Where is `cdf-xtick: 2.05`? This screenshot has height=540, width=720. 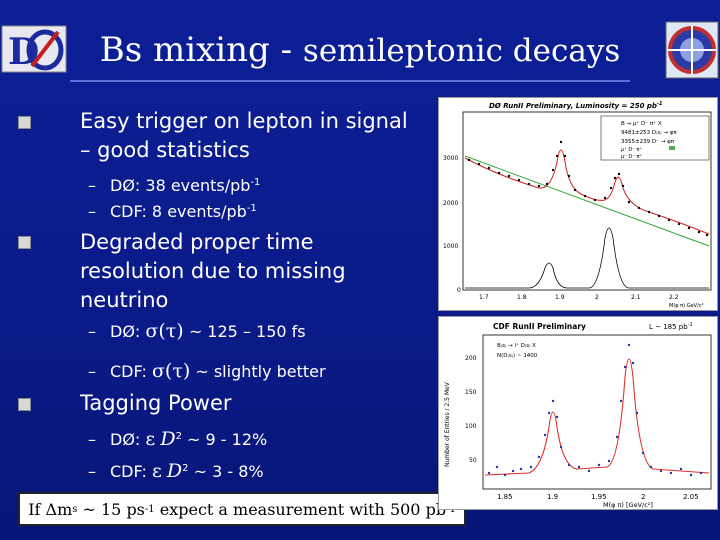 cdf-xtick: 2.05 is located at coordinates (691, 497).